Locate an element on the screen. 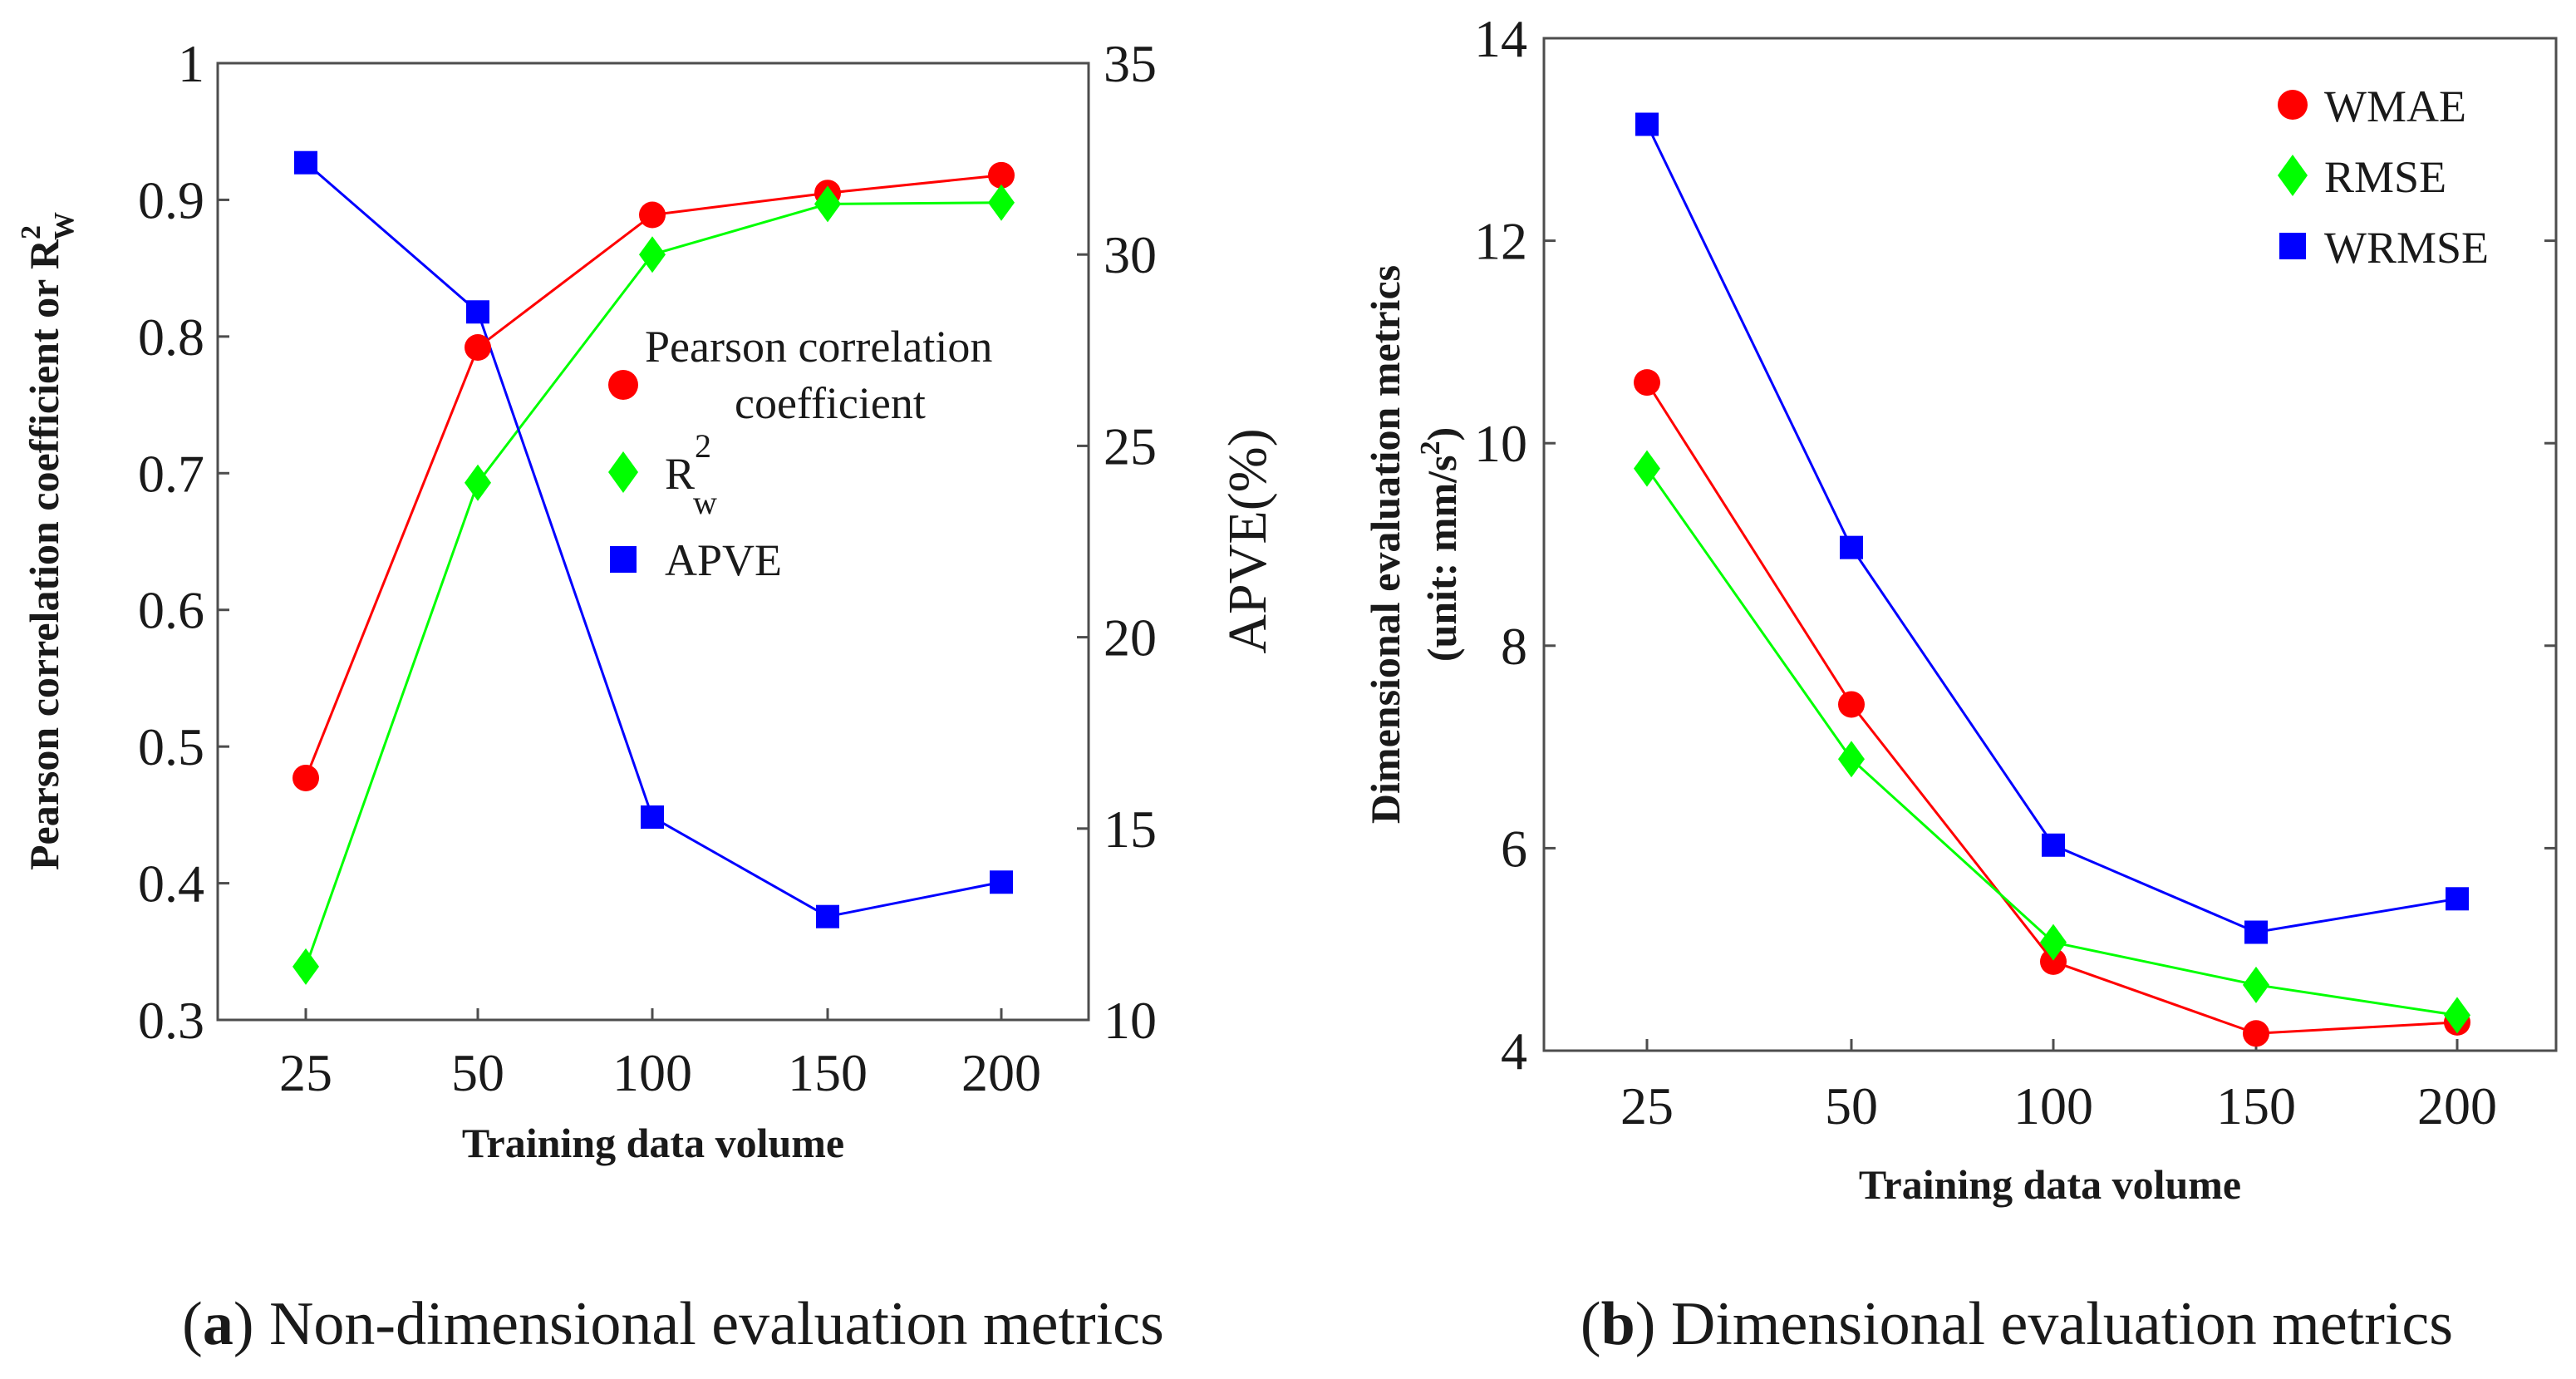 This screenshot has height=1379, width=2576. right-tick-label: 30 is located at coordinates (1130, 254).